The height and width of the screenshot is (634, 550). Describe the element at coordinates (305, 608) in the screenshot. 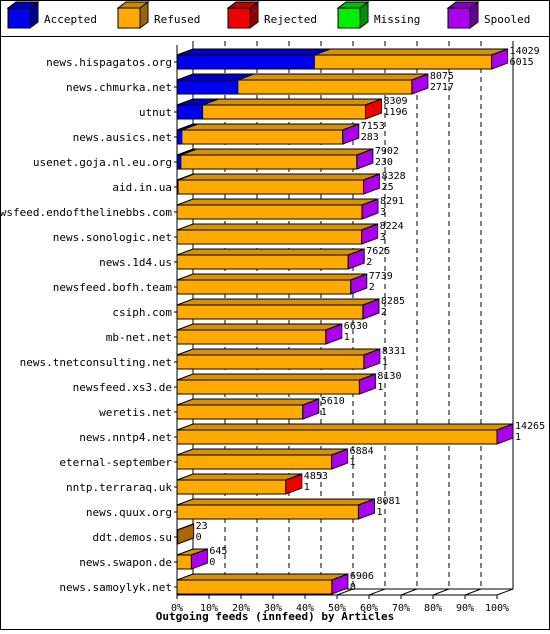

I see `x-tick-label-4: 40%` at that location.